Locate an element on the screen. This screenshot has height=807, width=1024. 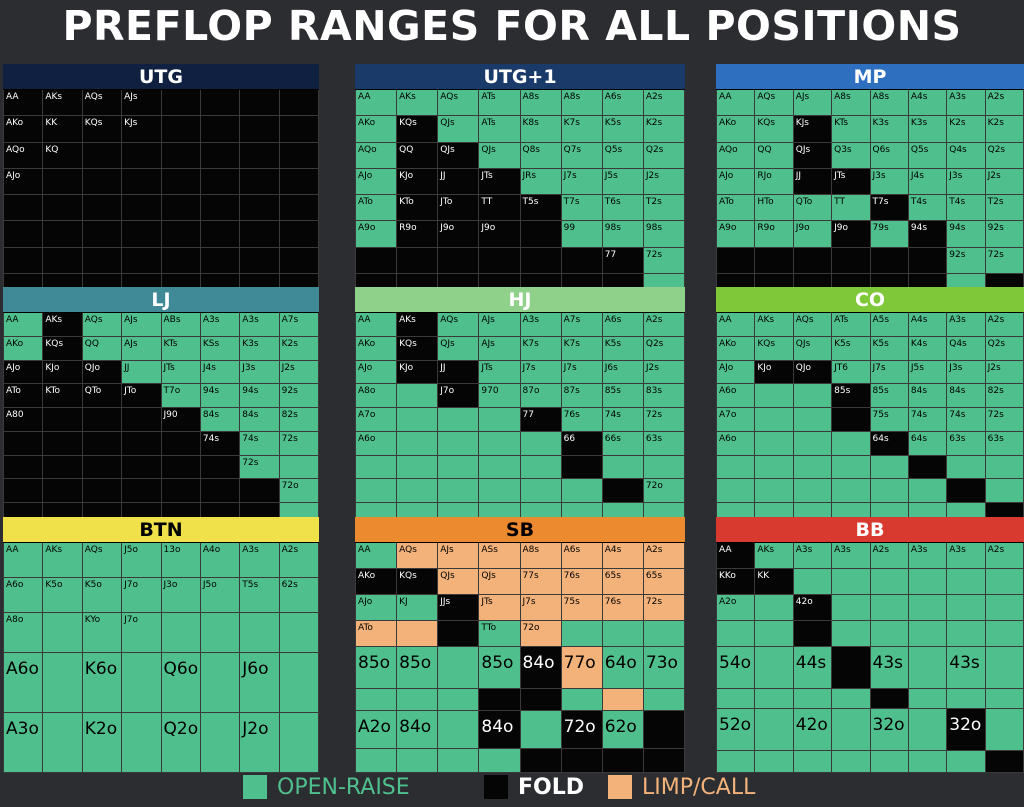
hand-cell: 65s is located at coordinates (623, 582).